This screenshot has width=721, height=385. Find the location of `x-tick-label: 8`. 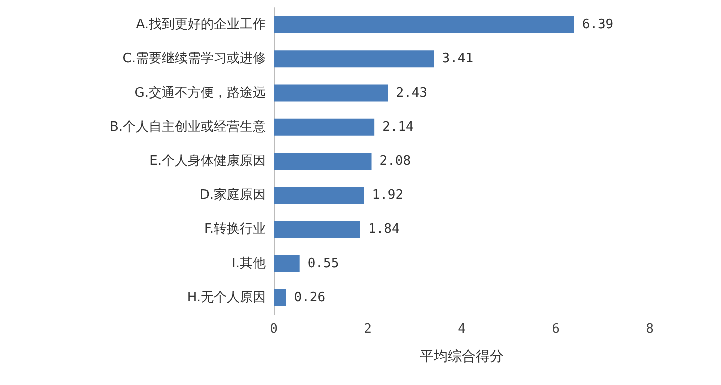

x-tick-label: 8 is located at coordinates (650, 329).